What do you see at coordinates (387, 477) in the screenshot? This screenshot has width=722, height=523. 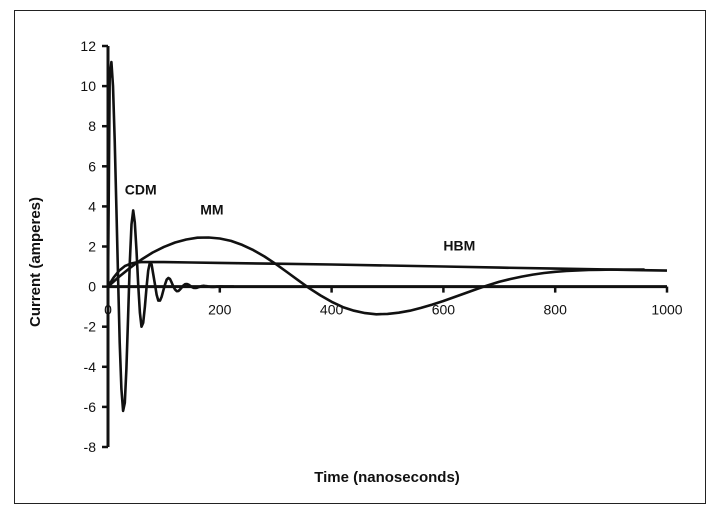 I see `x-axis-title: Time (nanoseconds)` at bounding box center [387, 477].